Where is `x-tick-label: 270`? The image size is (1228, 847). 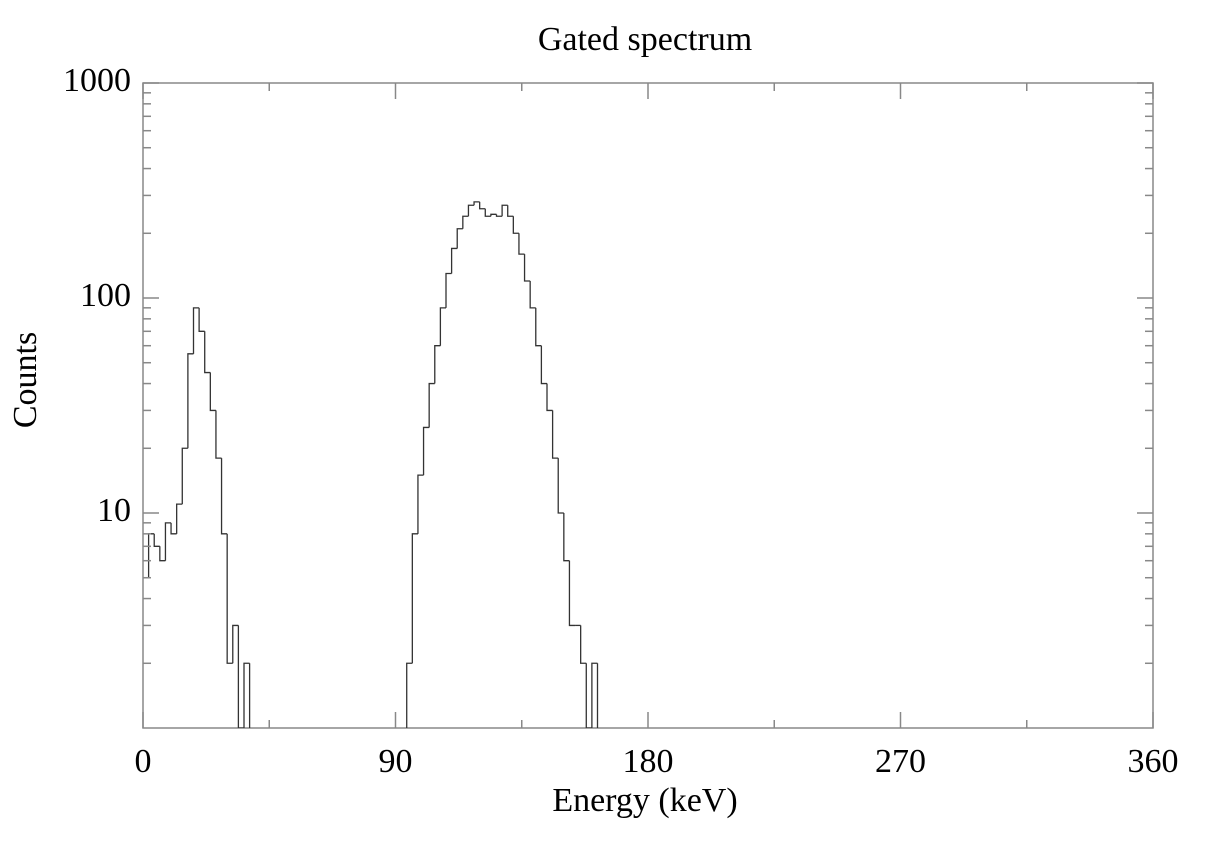 x-tick-label: 270 is located at coordinates (900, 761).